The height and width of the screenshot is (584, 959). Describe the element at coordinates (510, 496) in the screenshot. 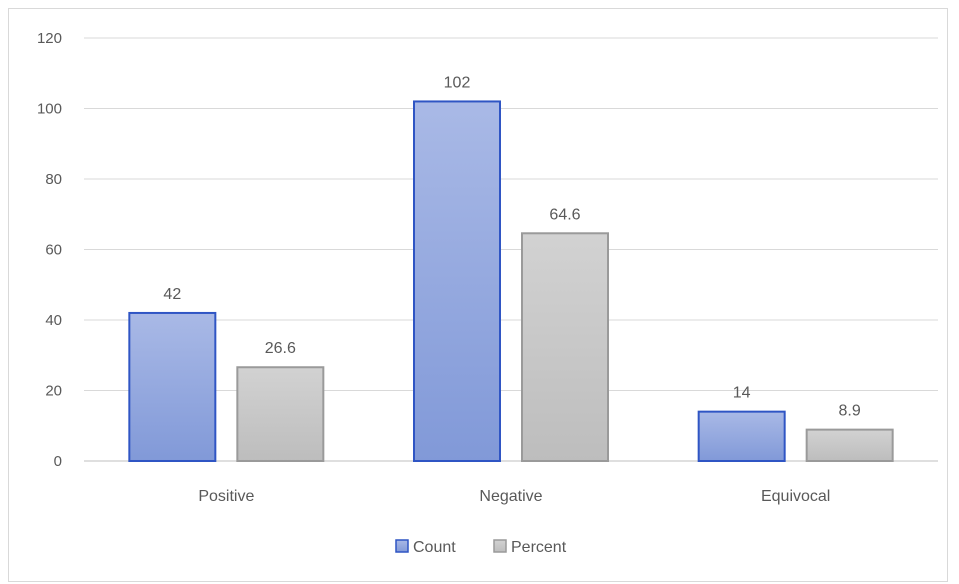

I see `x-category-label: Negative` at that location.